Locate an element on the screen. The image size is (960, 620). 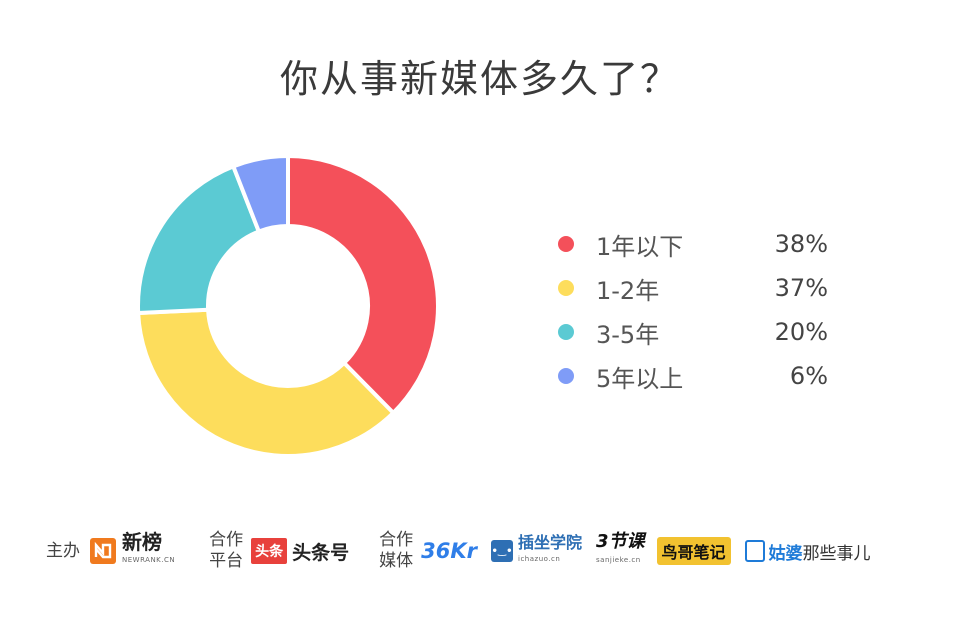
legend-value: 6% is located at coordinates (808, 376).